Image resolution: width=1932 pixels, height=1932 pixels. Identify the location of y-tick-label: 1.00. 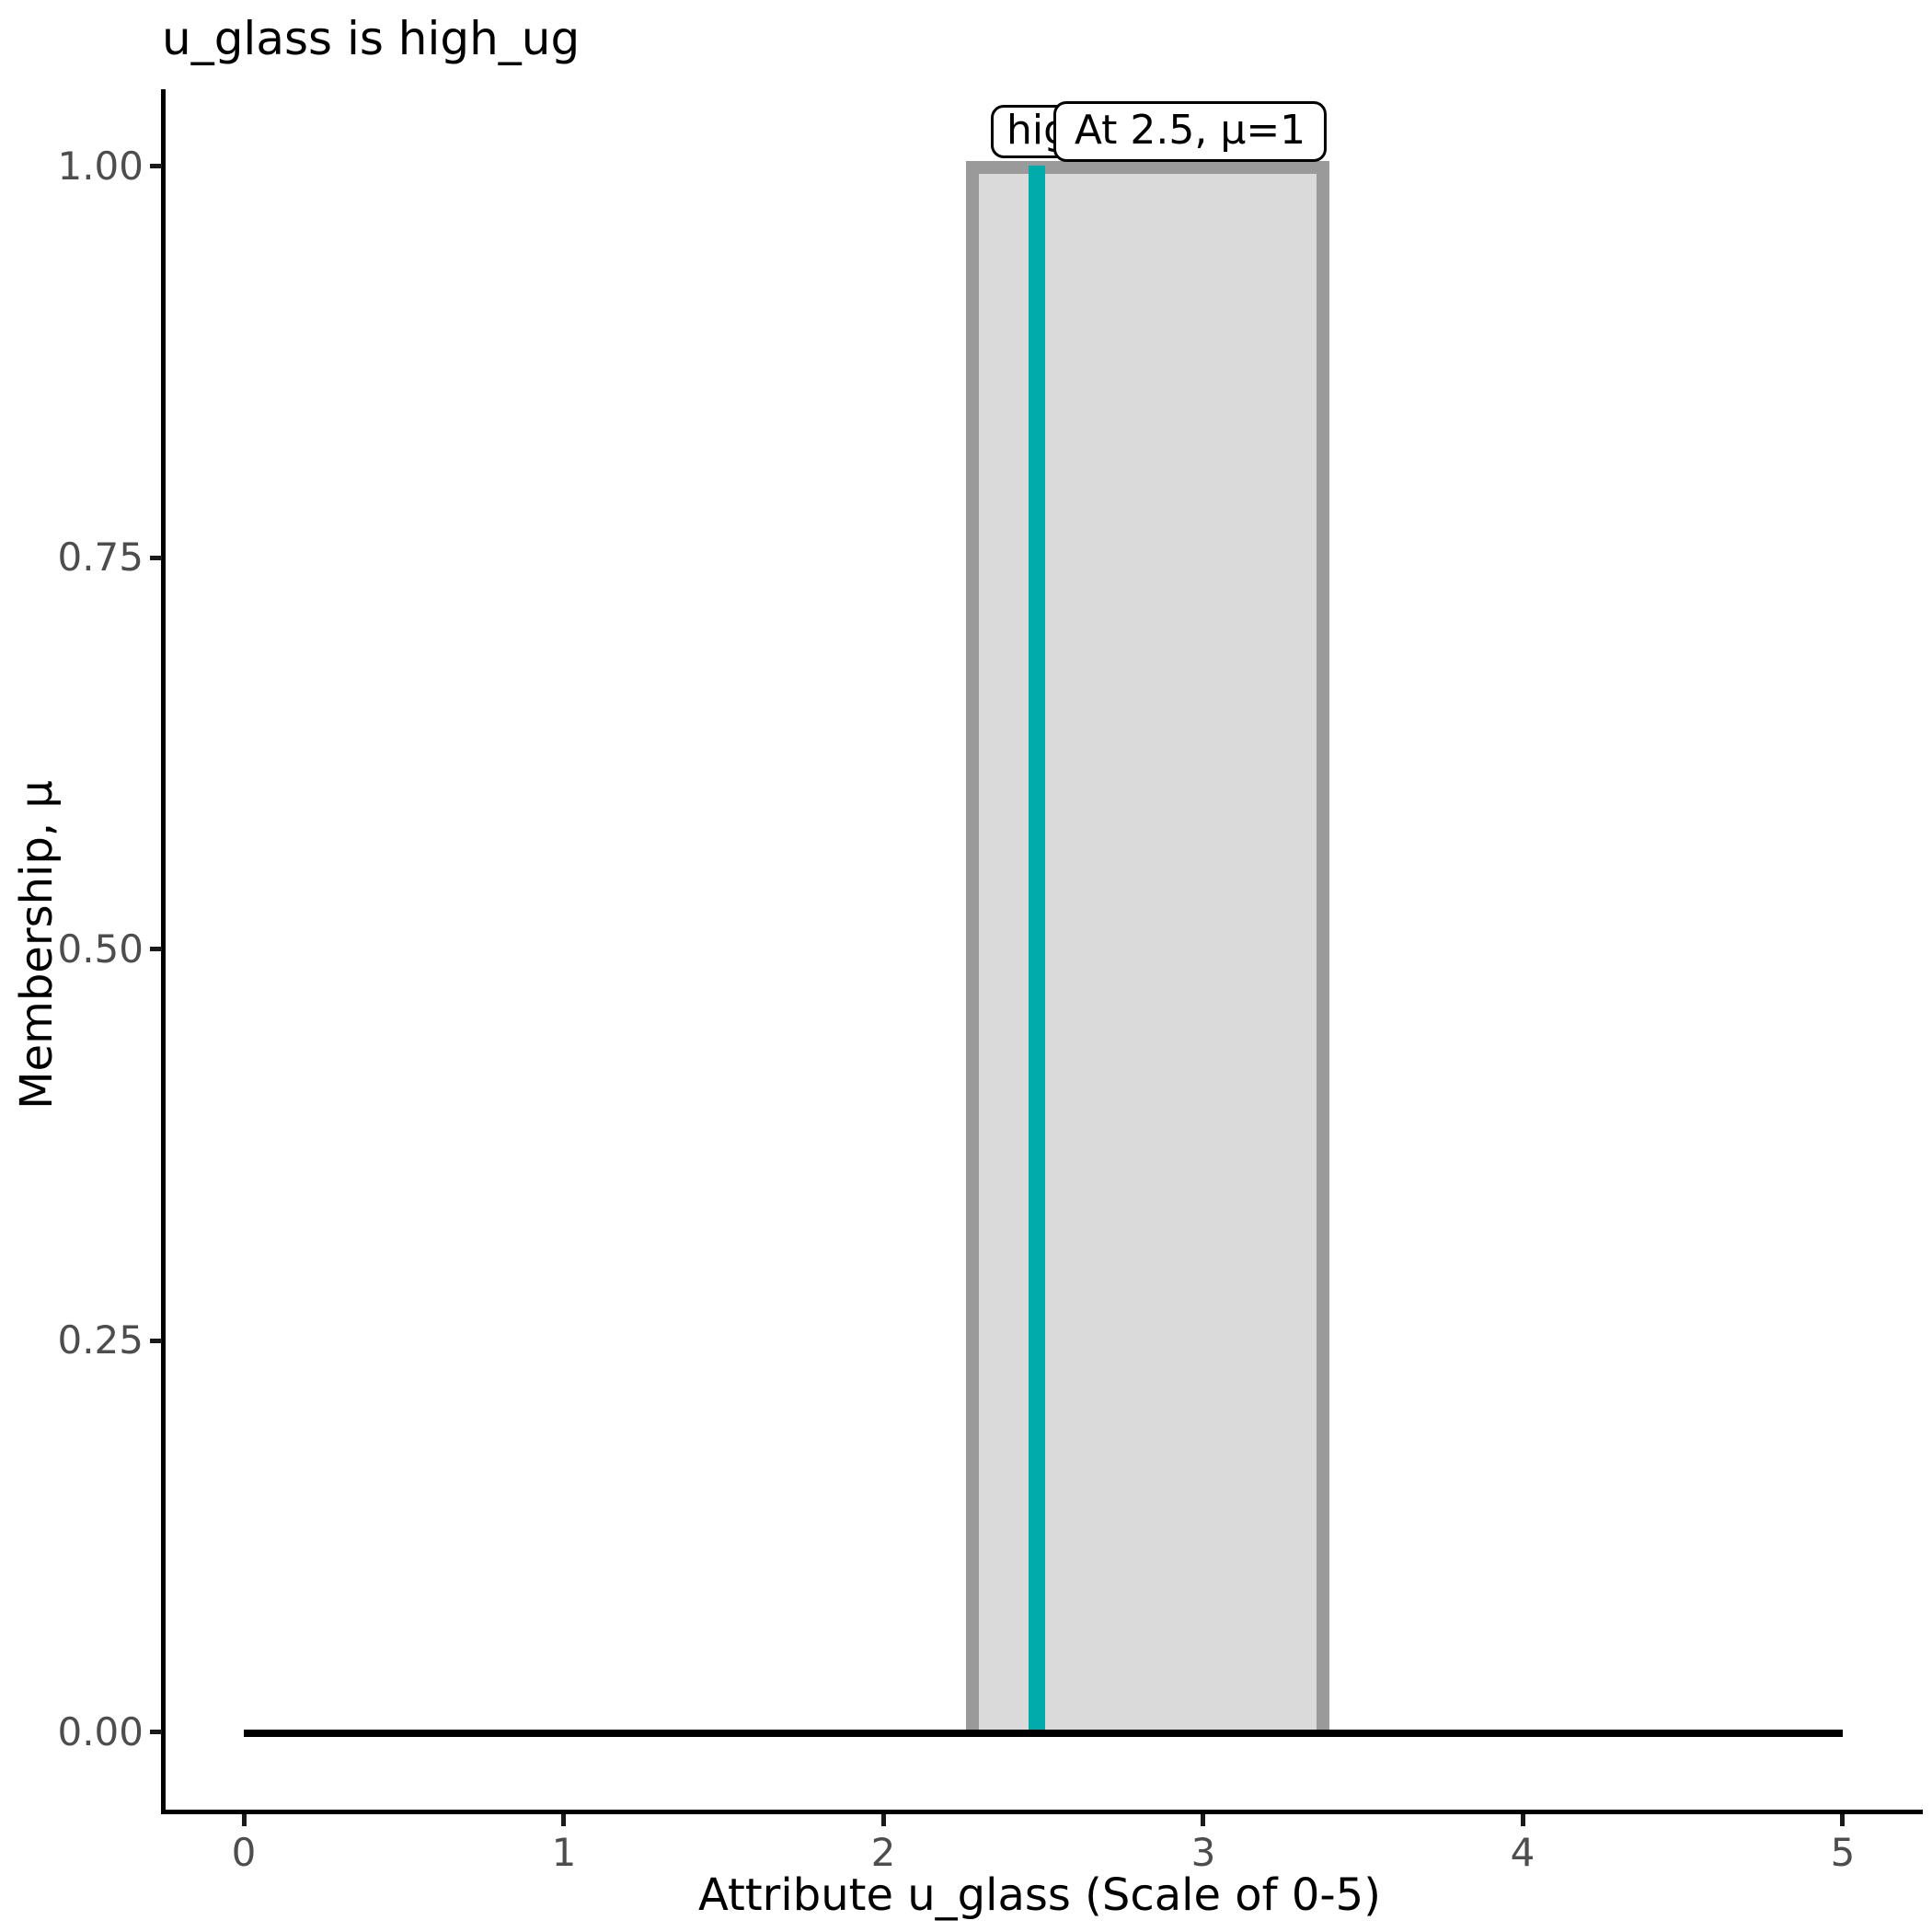
(100, 166).